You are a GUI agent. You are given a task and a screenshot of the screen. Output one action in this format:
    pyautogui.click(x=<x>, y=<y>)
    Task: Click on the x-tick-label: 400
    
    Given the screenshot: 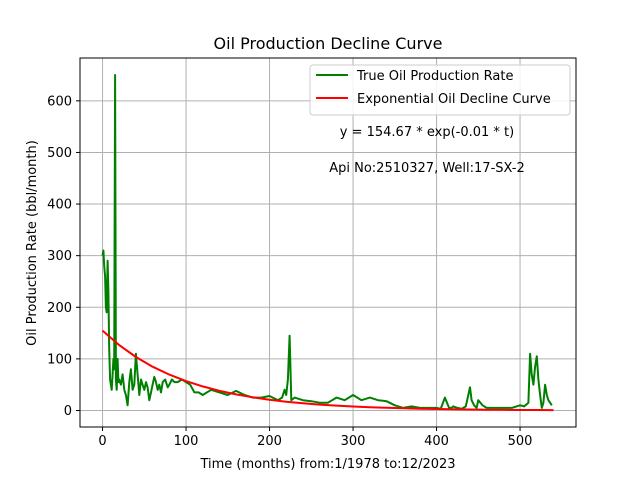 What is the action you would take?
    pyautogui.click(x=436, y=441)
    